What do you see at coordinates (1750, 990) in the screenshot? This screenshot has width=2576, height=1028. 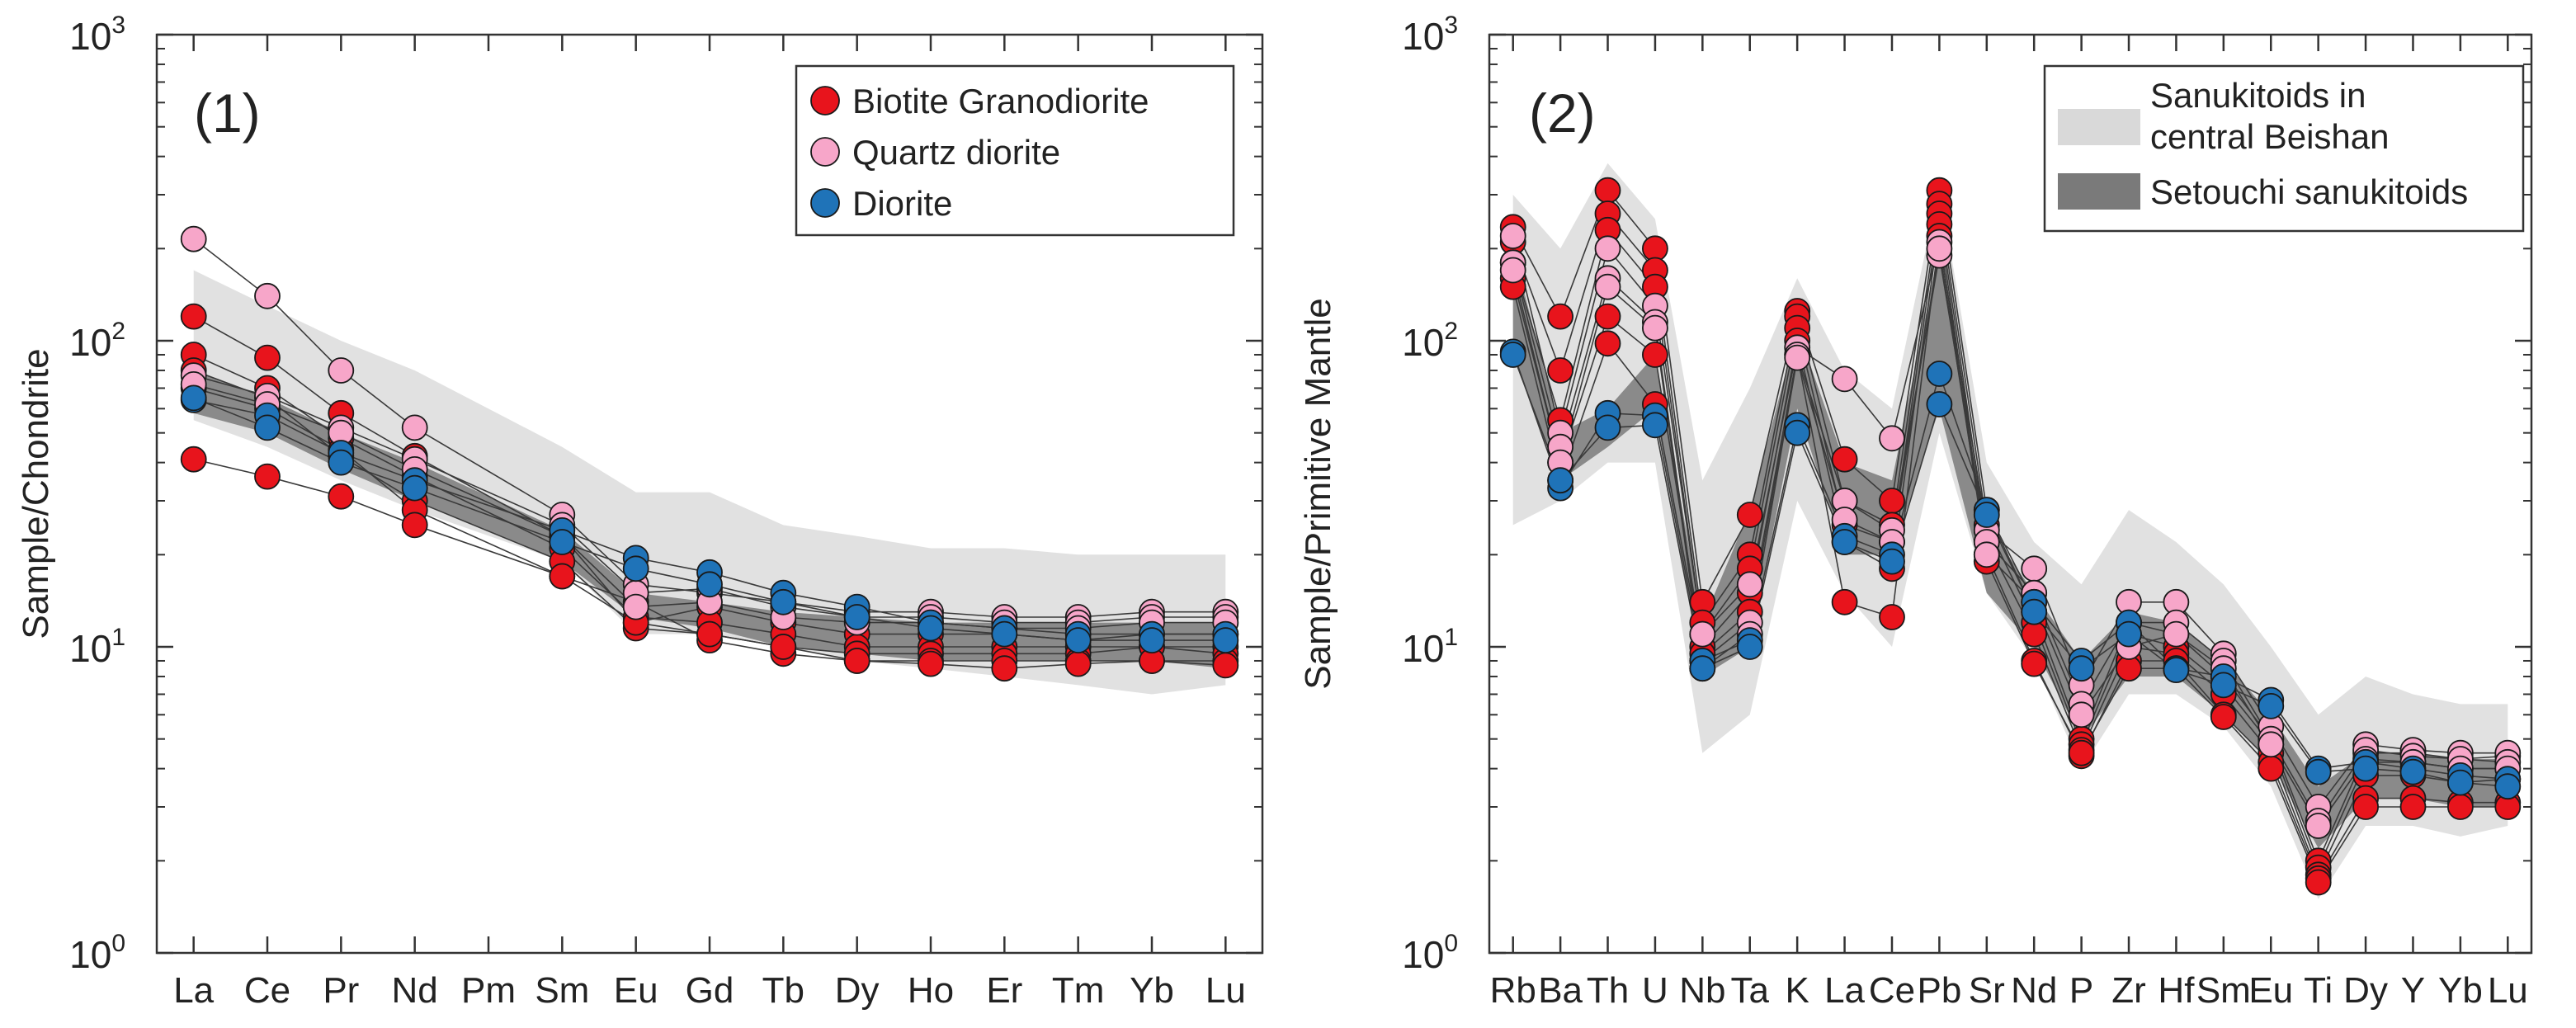 I see `x-tick-label: Ta` at bounding box center [1750, 990].